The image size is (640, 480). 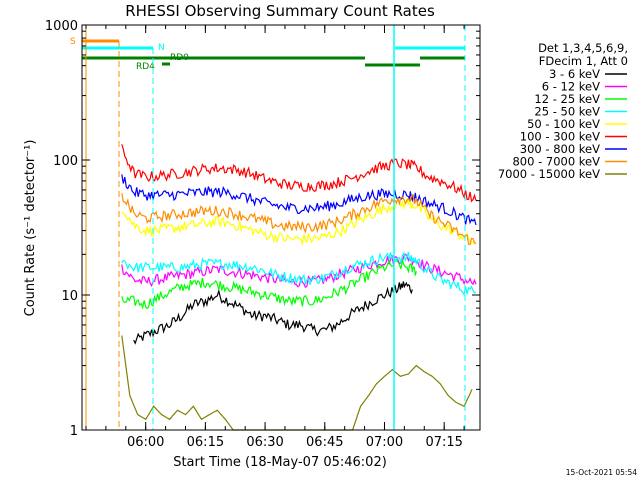 I want to click on x-tick-label: 06:15, so click(x=205, y=442).